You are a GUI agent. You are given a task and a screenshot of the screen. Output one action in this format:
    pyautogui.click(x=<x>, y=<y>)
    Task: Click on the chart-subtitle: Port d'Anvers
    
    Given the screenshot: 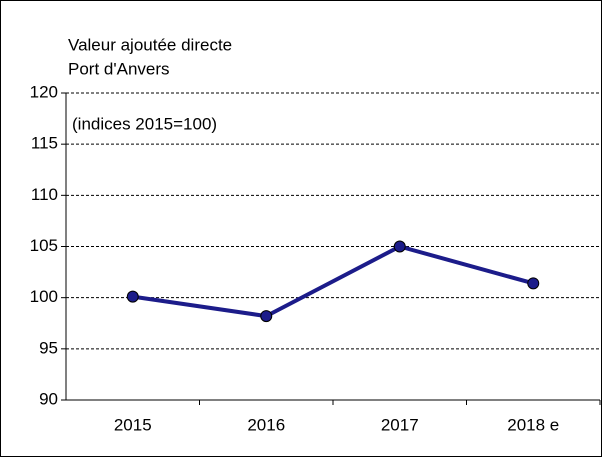 What is the action you would take?
    pyautogui.click(x=119, y=68)
    